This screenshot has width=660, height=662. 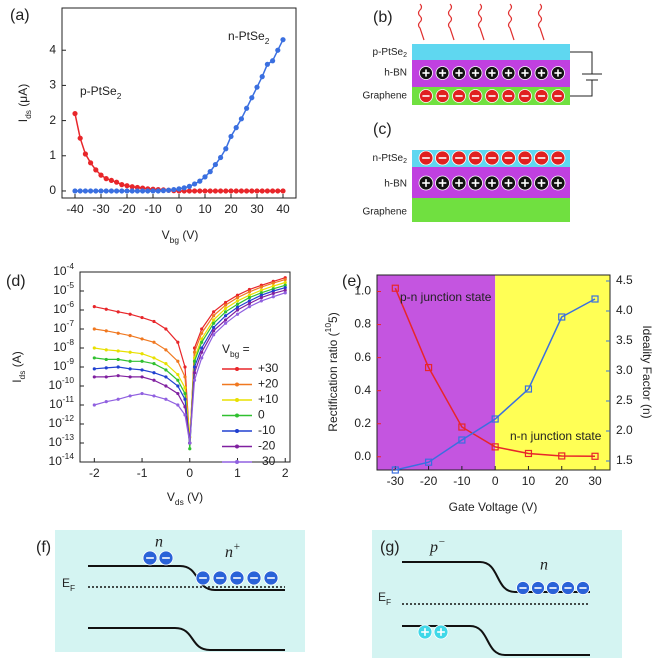 What do you see at coordinates (493, 507) in the screenshot?
I see `x-axis-label: Gate Voltage (V)` at bounding box center [493, 507].